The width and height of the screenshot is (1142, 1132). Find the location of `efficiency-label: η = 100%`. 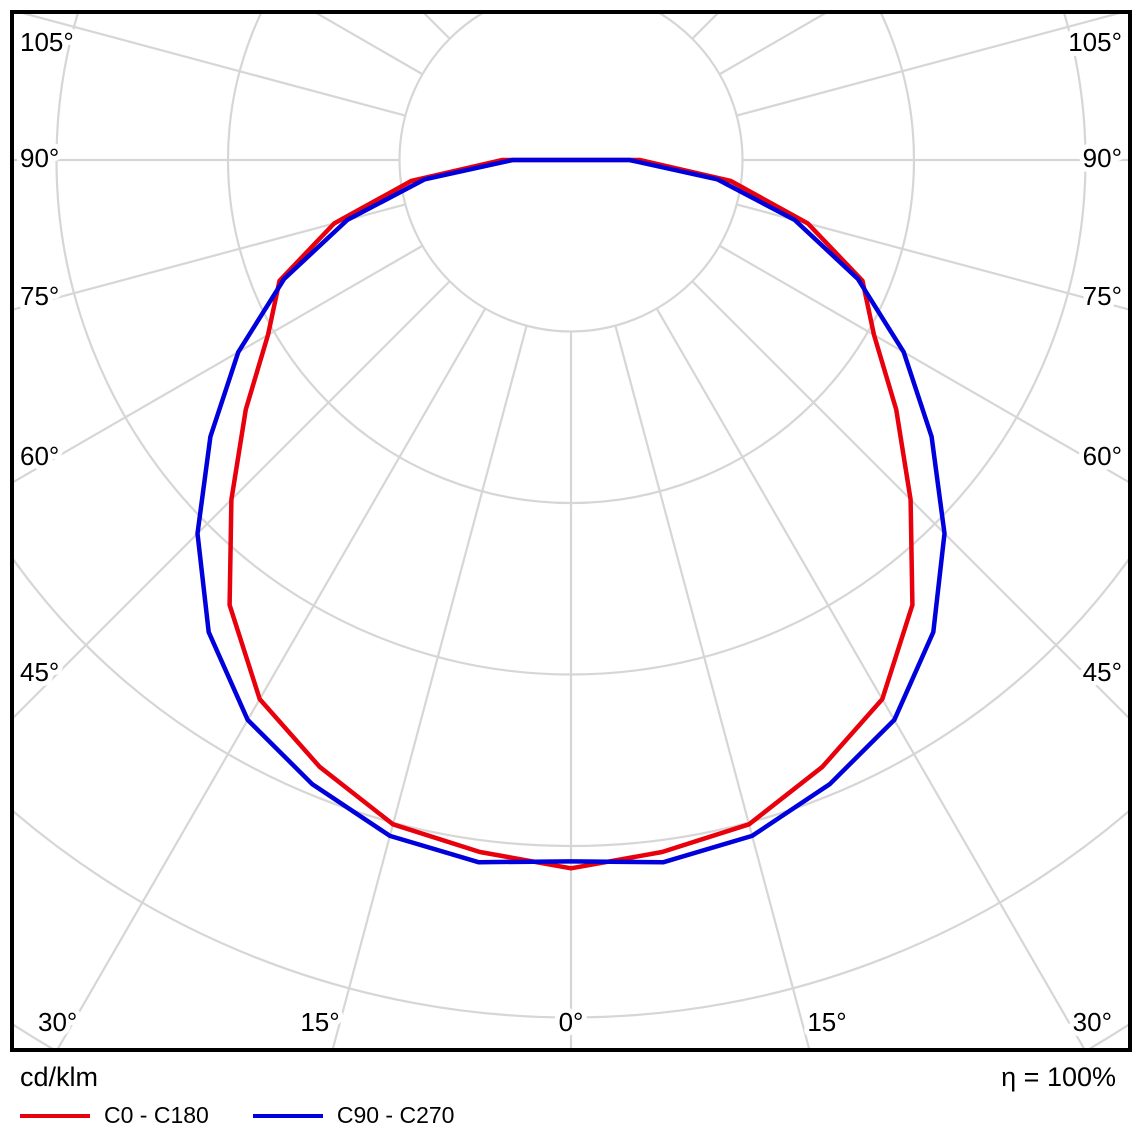

efficiency-label: η = 100% is located at coordinates (1058, 1077).